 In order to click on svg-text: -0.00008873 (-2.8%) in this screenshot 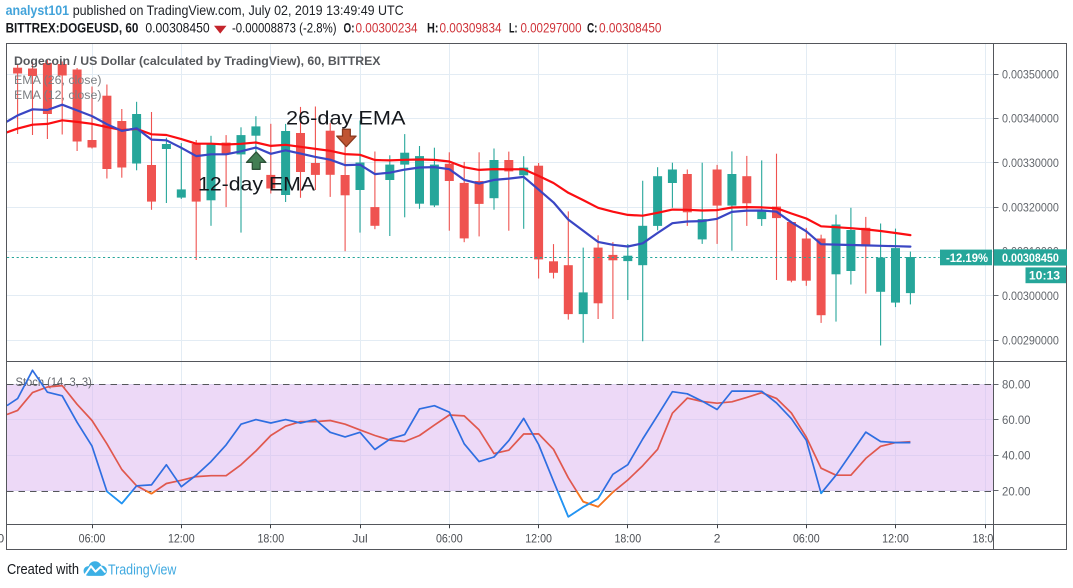, I will do `click(284, 28)`.